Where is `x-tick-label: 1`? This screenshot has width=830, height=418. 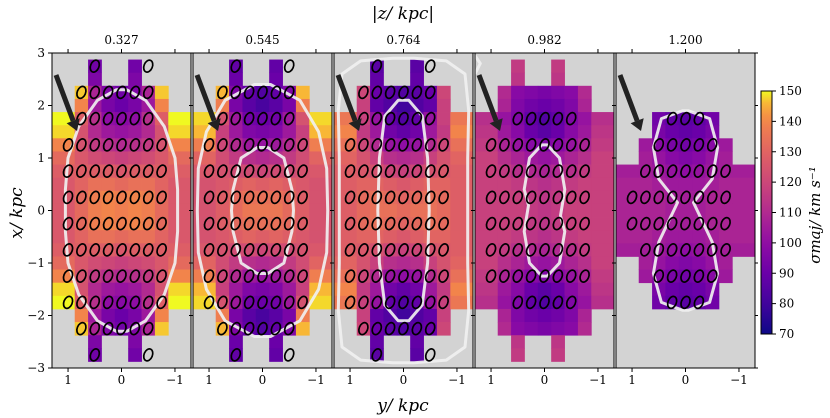
x-tick-label: 1 is located at coordinates (632, 380).